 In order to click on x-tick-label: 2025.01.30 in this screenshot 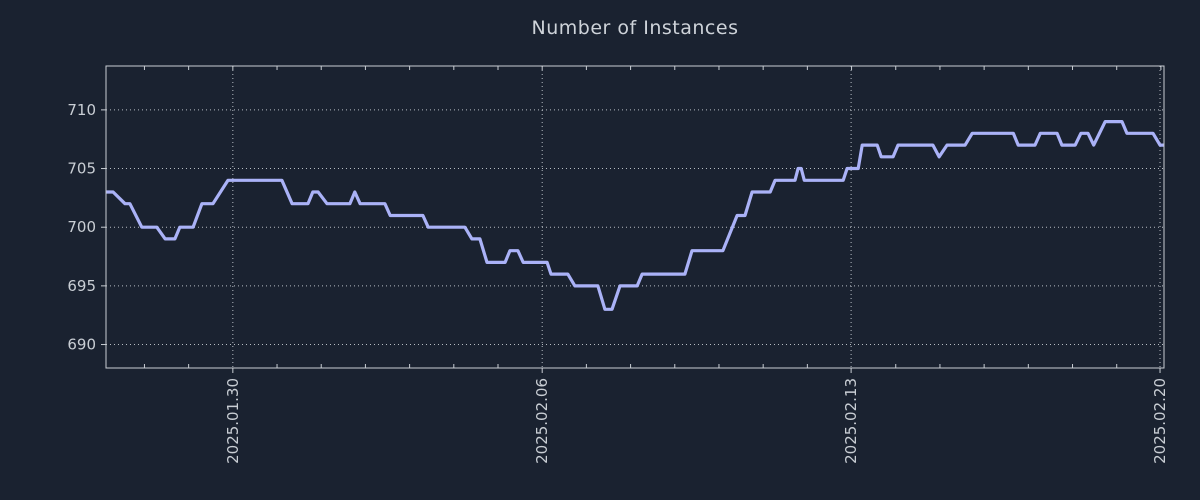, I will do `click(233, 421)`.